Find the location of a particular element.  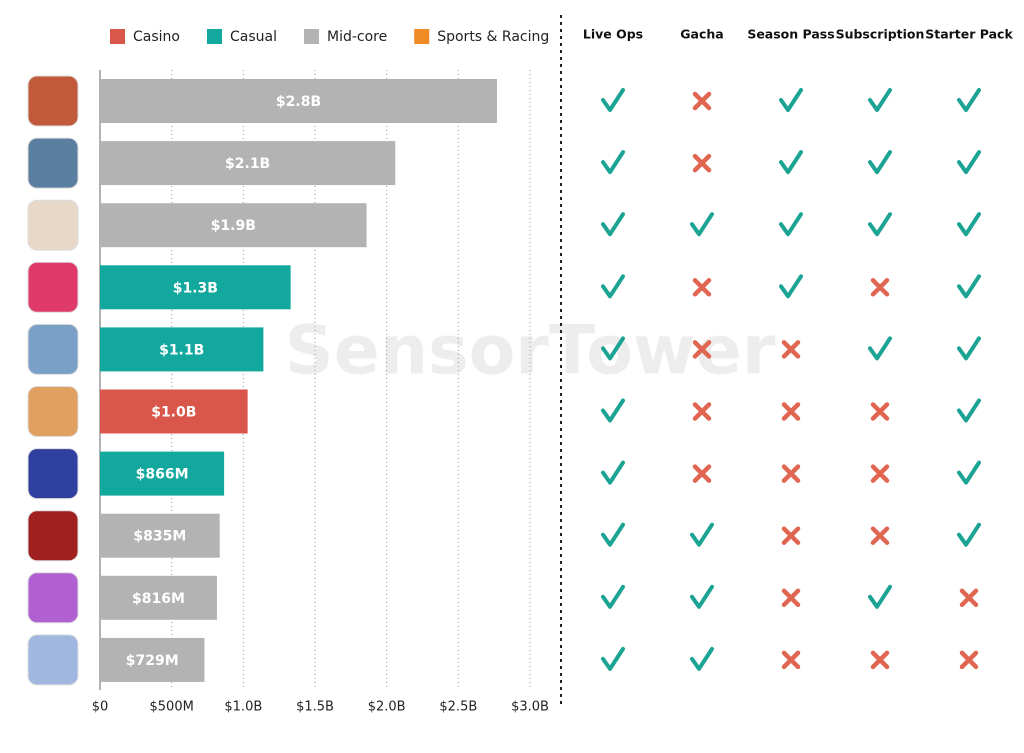

column-header: Season Pass is located at coordinates (790, 34).